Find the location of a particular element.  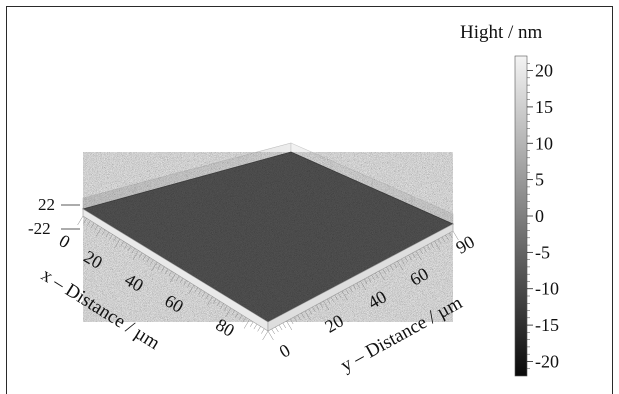

colorbar-tick-label: -5 is located at coordinates (542, 252).